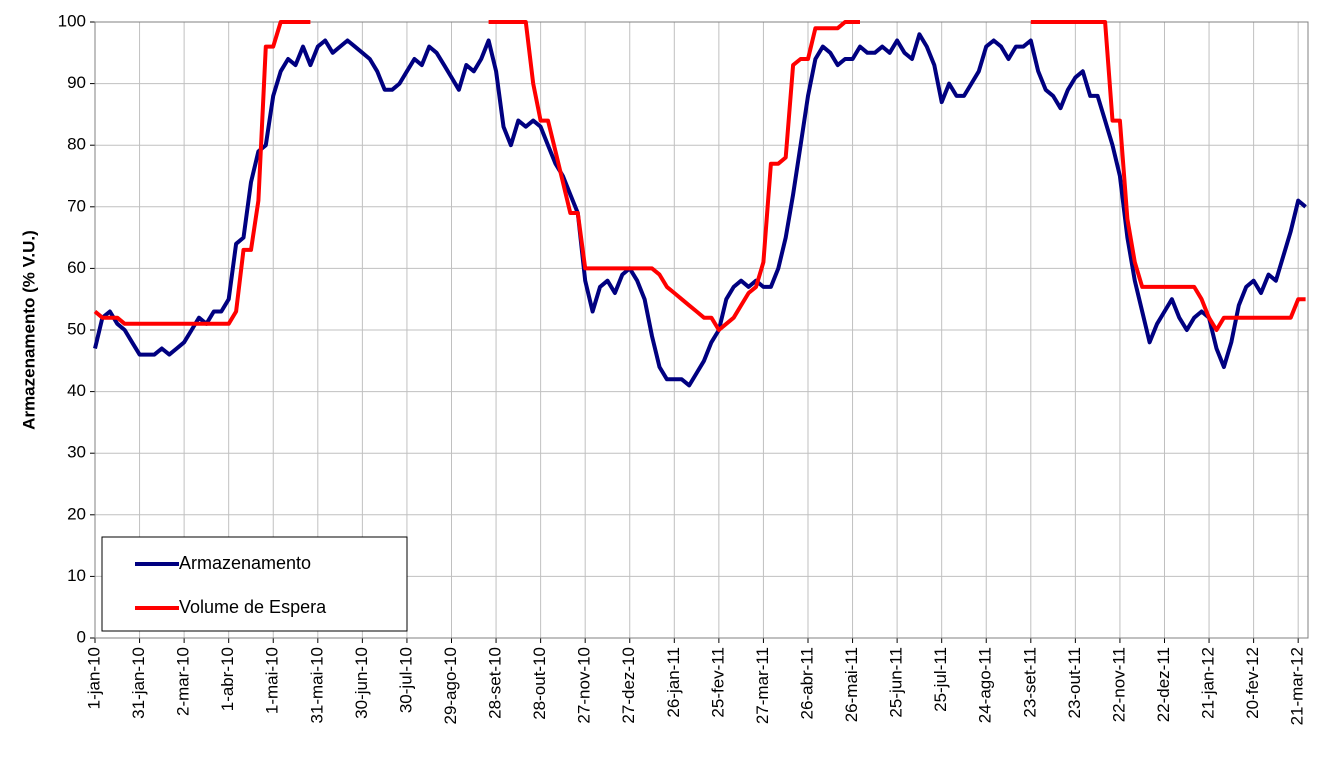 The width and height of the screenshot is (1322, 762). I want to click on x-tick-label: 30-jun-10, so click(361, 683).